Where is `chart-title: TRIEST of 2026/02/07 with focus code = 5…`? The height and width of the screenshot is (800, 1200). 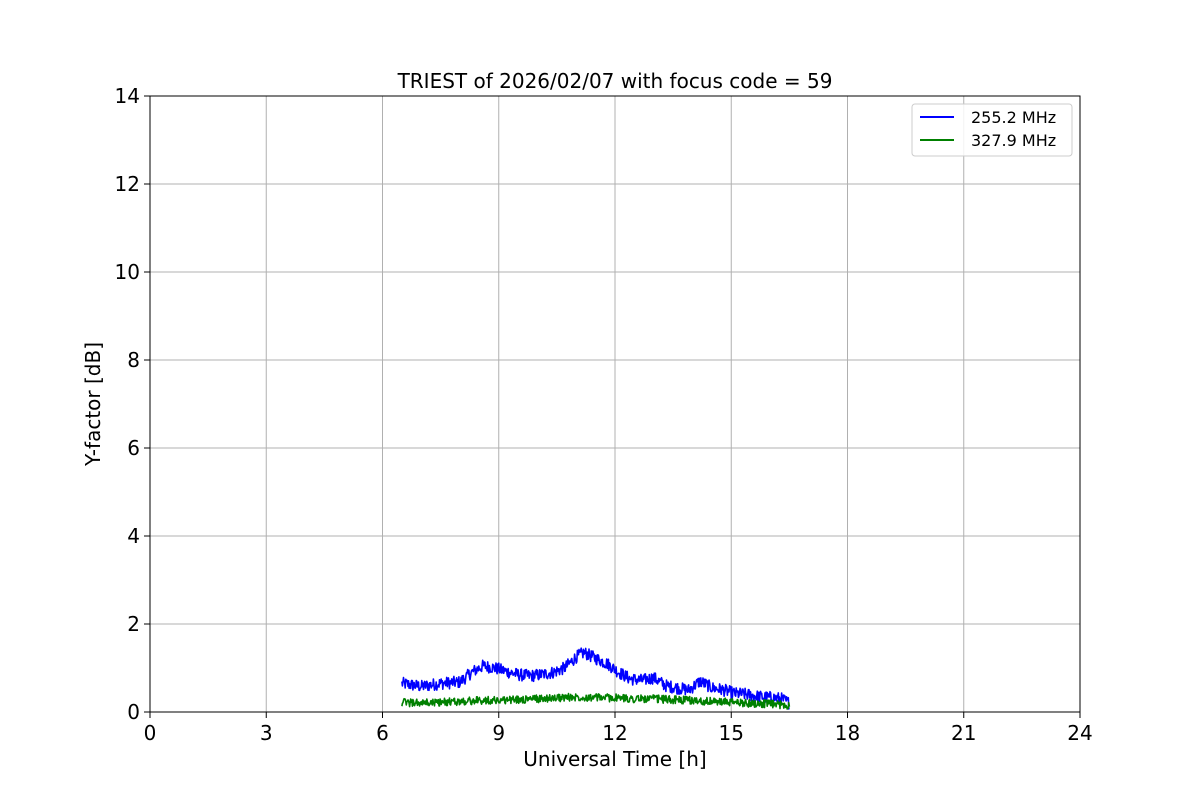 chart-title: TRIEST of 2026/02/07 with focus code = 5… is located at coordinates (615, 81).